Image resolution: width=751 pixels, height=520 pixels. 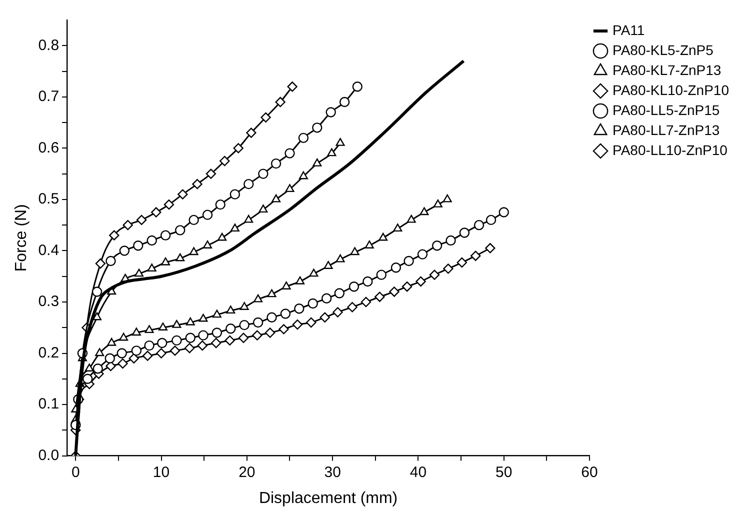 What do you see at coordinates (589, 472) in the screenshot?
I see `x-tick-label: 60` at bounding box center [589, 472].